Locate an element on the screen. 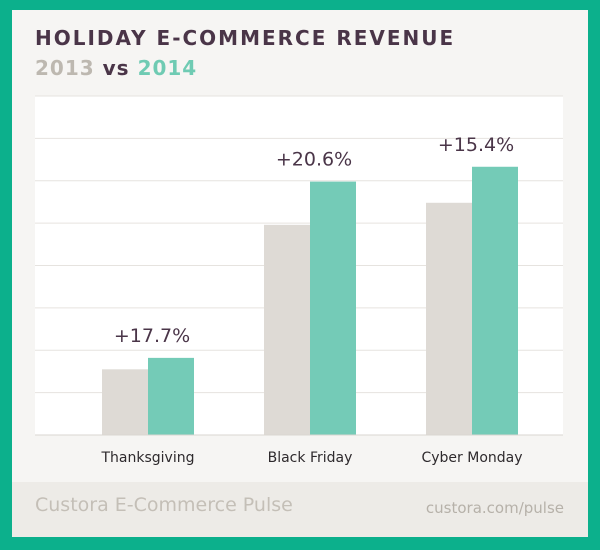 Image resolution: width=600 pixels, height=550 pixels. chart-title: HOLIDAY E-COMMERCE REVENUE is located at coordinates (245, 38).